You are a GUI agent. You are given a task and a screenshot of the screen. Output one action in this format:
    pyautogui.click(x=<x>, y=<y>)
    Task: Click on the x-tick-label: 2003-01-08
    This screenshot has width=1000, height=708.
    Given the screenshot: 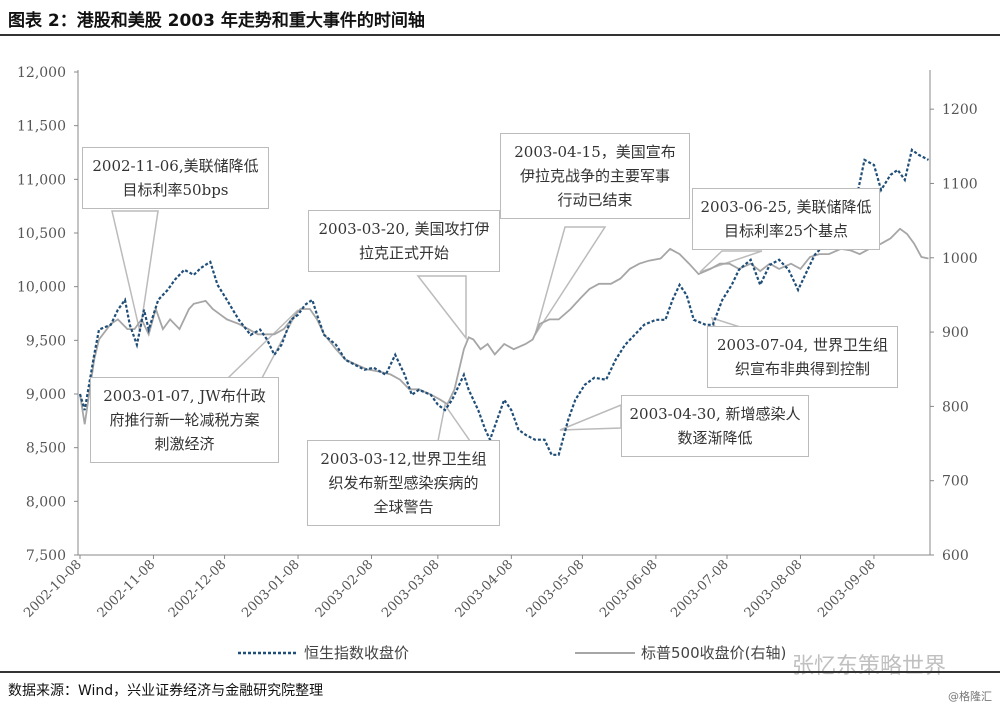 What is the action you would take?
    pyautogui.click(x=271, y=589)
    